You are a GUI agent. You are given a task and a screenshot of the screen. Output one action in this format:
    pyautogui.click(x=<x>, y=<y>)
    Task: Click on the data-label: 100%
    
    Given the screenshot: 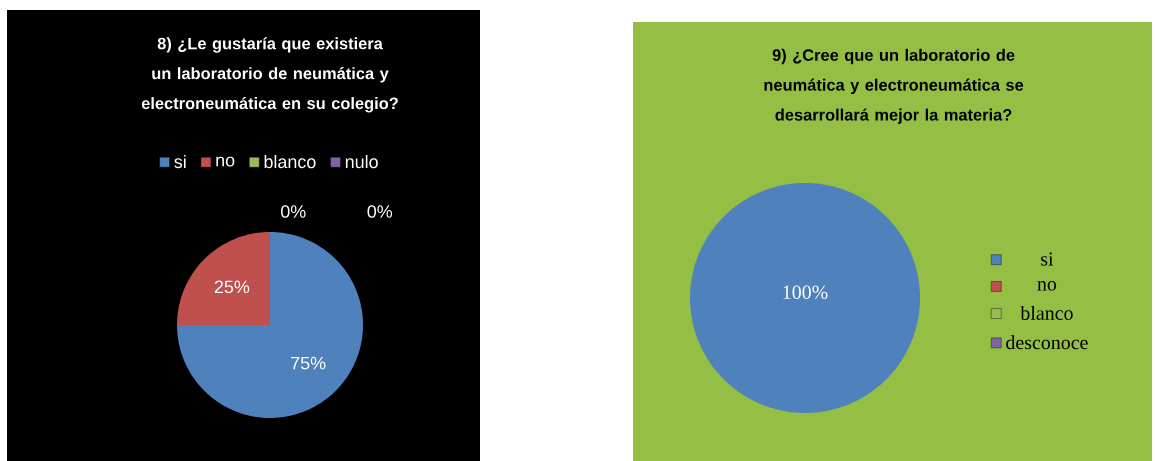 What is the action you would take?
    pyautogui.click(x=805, y=292)
    